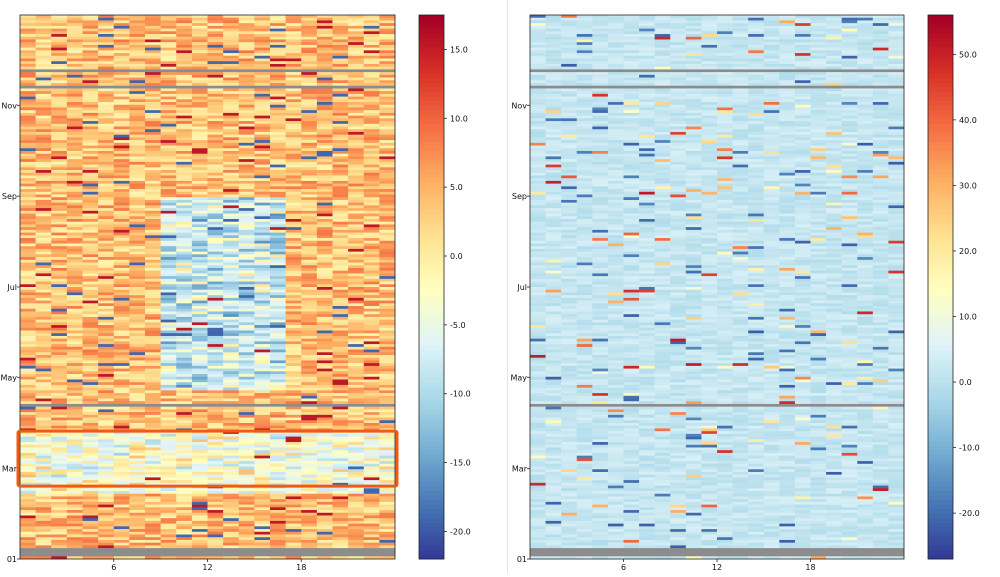  Describe the element at coordinates (10, 469) in the screenshot. I see `y-tick-label: Mar` at that location.